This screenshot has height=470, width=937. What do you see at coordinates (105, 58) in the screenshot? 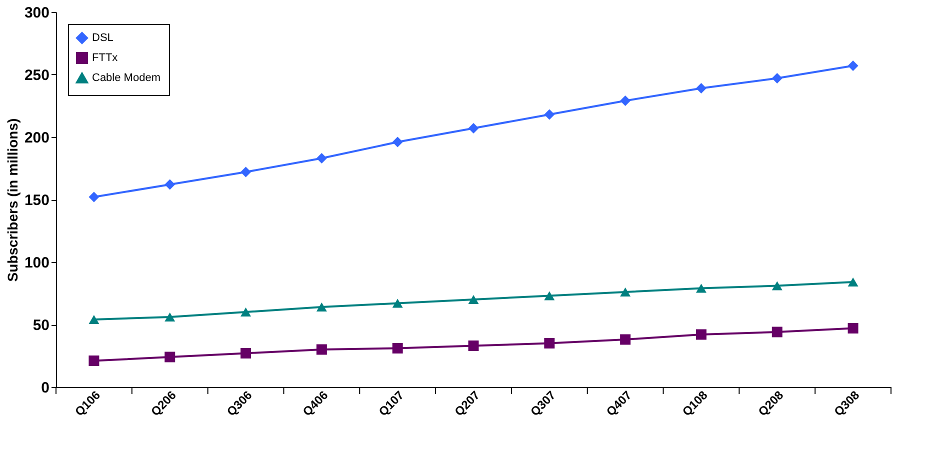
I see `legend-label: FTTx` at bounding box center [105, 58].